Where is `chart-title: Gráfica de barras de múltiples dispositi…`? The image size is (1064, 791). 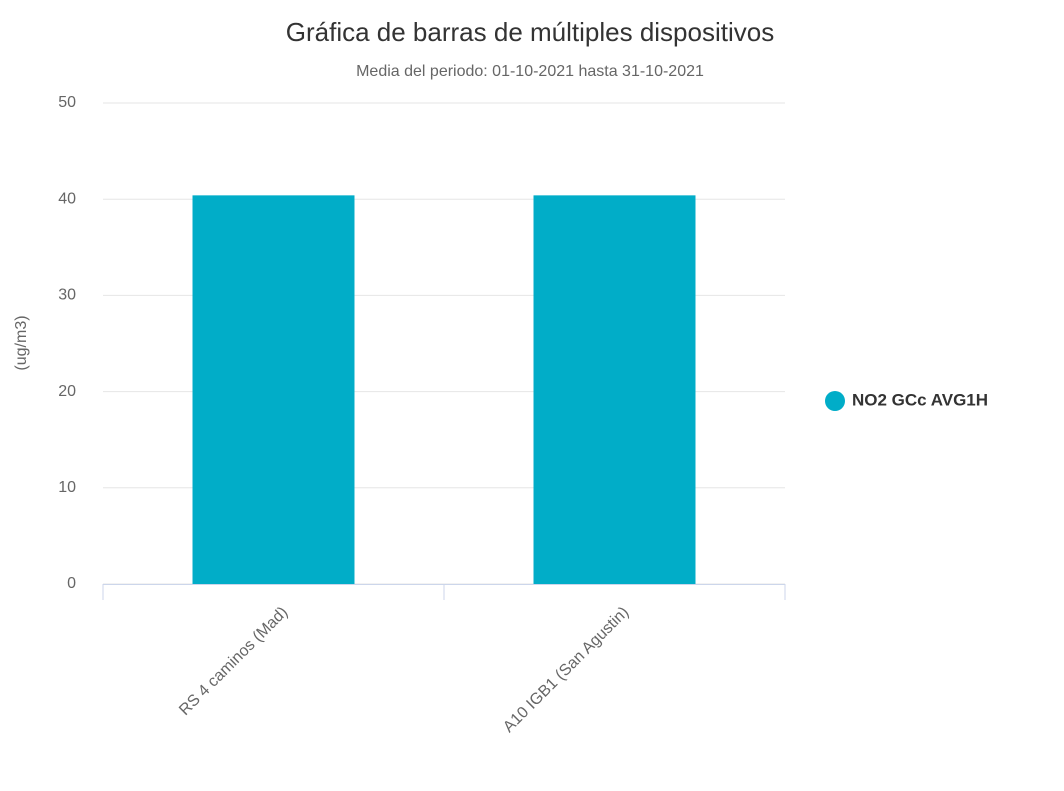 chart-title: Gráfica de barras de múltiples dispositi… is located at coordinates (530, 32).